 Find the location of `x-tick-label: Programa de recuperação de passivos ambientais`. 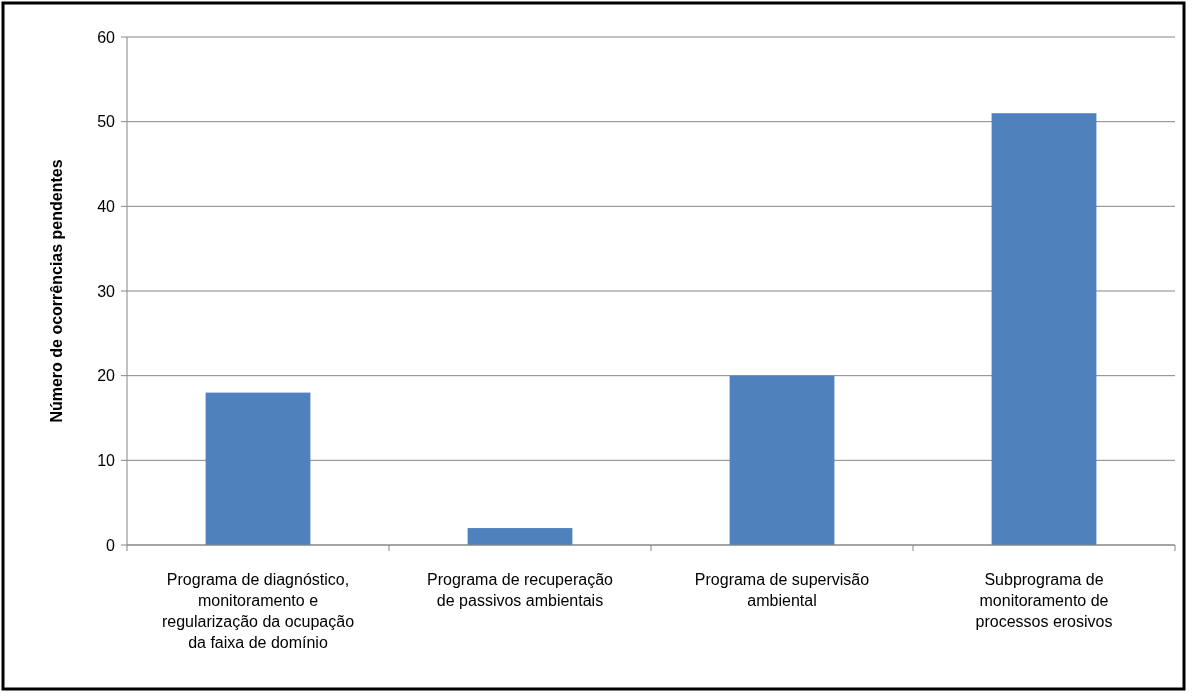

x-tick-label: Programa de recuperação de passivos ambientais is located at coordinates (520, 590).